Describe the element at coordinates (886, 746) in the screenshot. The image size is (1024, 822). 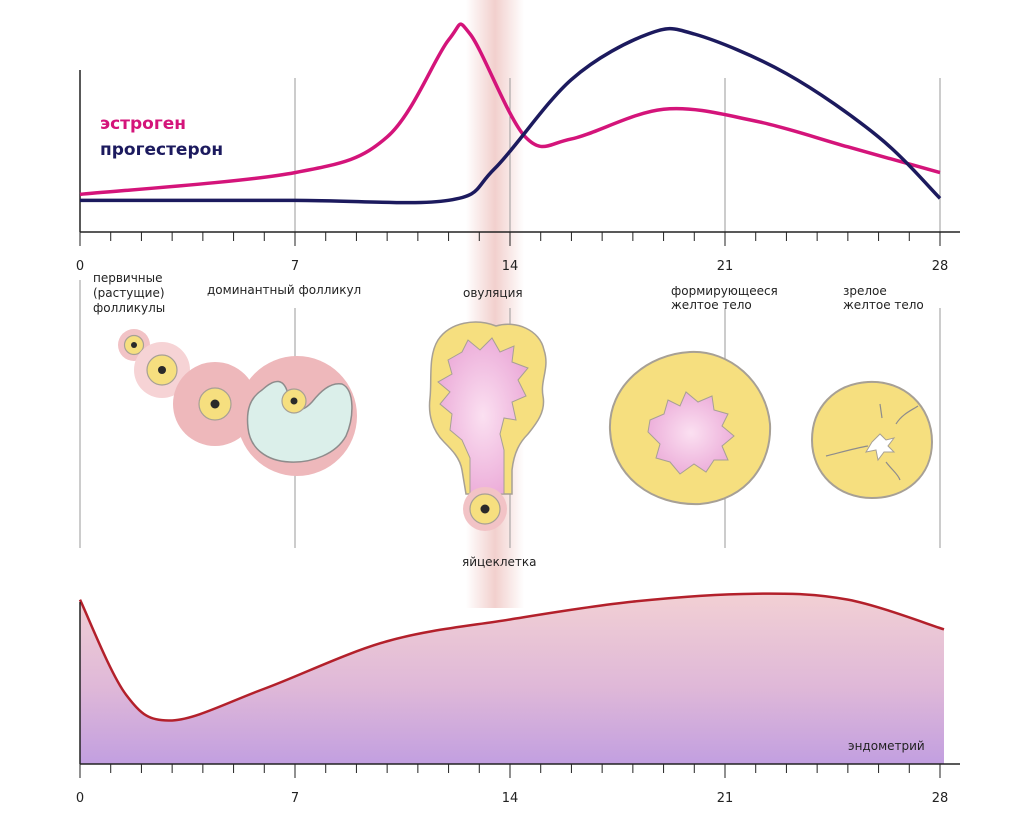
I see `label-endometrium: эндометрий` at that location.